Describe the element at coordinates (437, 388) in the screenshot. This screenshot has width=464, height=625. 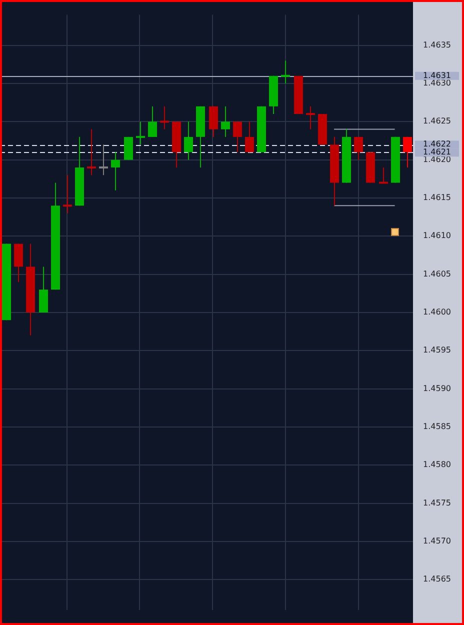
I see `y-tick-label: 1.4590` at that location.